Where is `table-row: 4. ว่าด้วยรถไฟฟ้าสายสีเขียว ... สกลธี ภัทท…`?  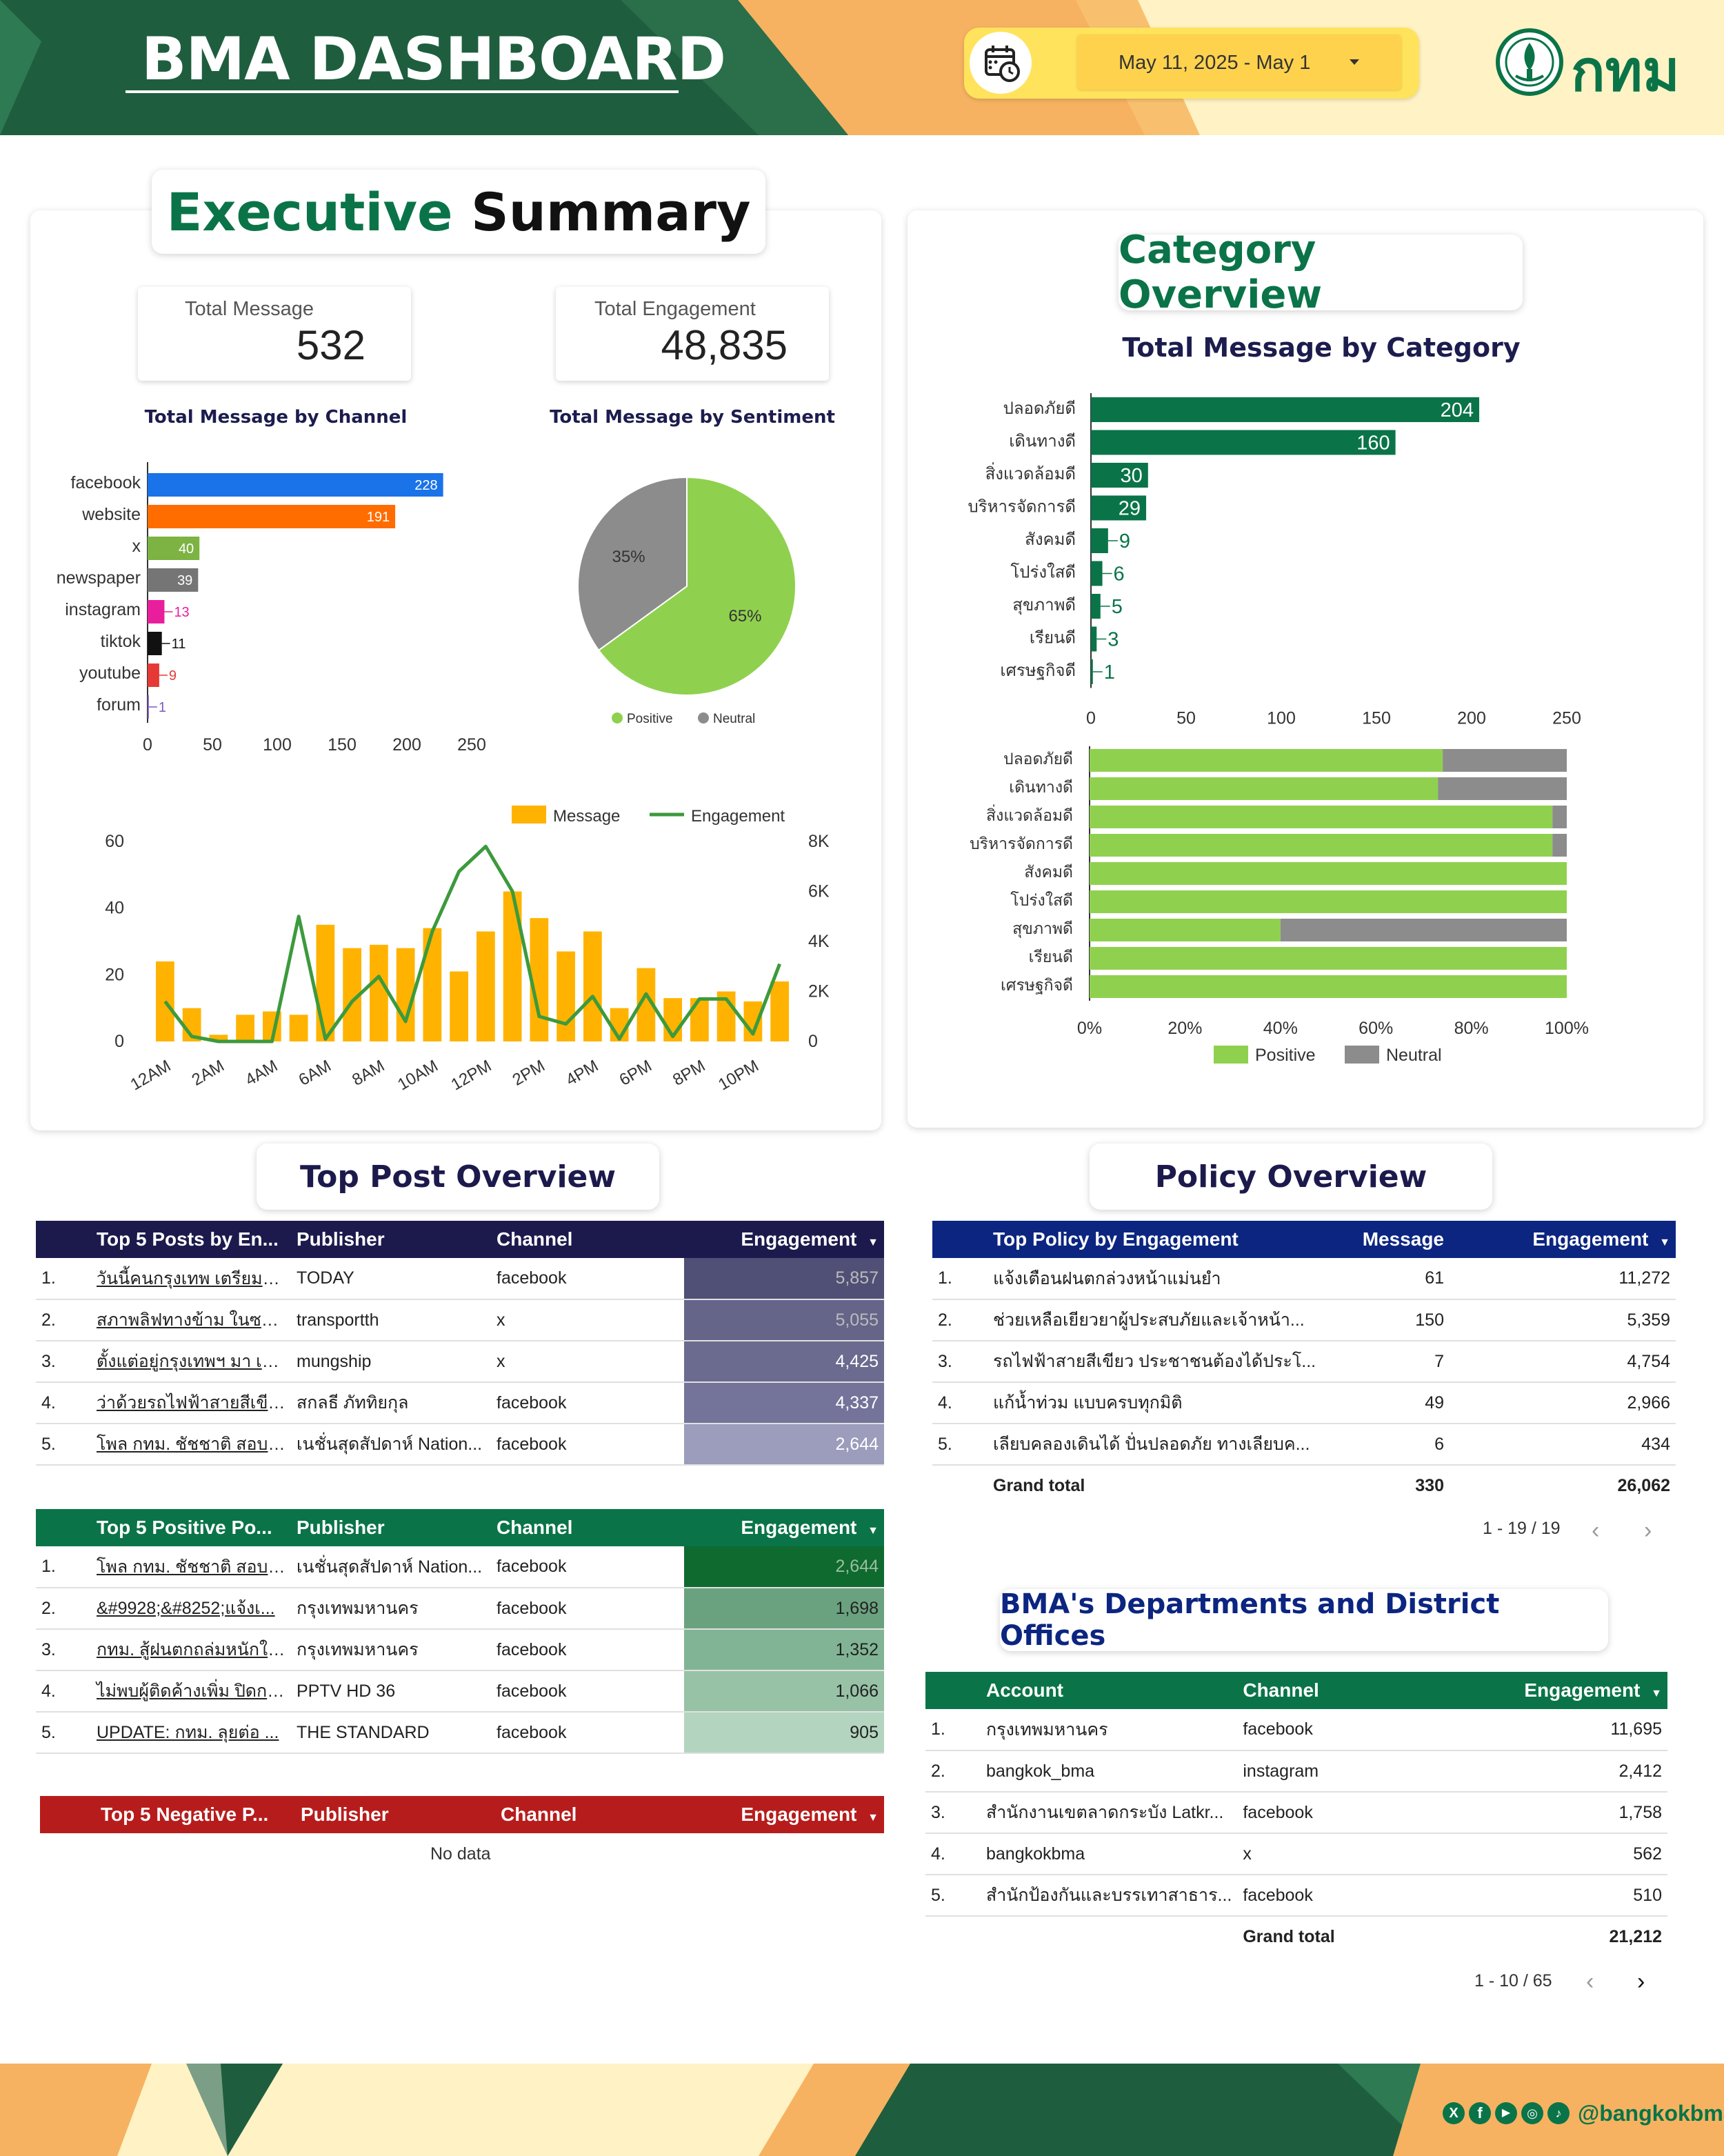 table-row: 4. ว่าด้วยรถไฟฟ้าสายสีเขียว ... สกลธี ภัทท… is located at coordinates (460, 1403).